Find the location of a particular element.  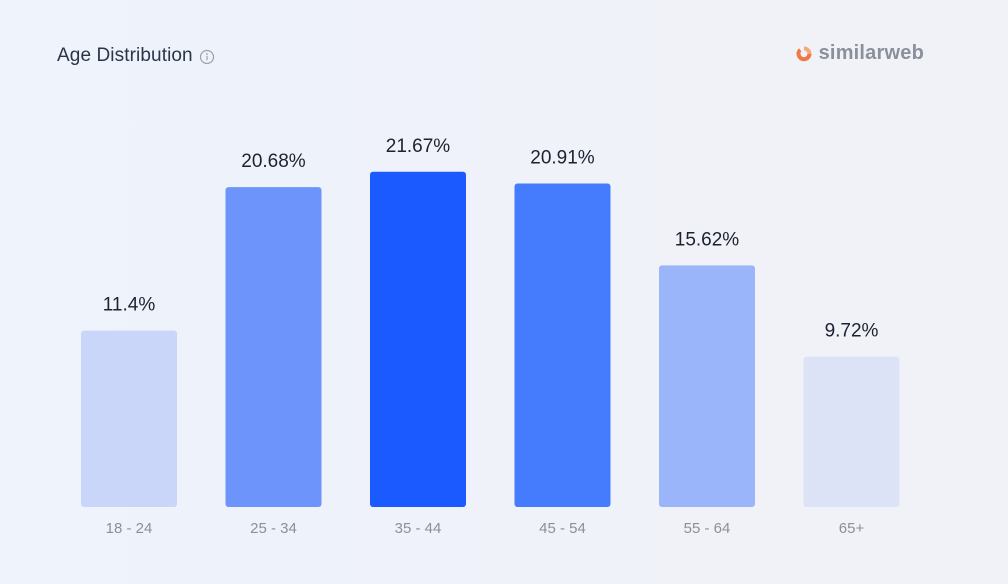

value-label: 21.67% is located at coordinates (418, 146).